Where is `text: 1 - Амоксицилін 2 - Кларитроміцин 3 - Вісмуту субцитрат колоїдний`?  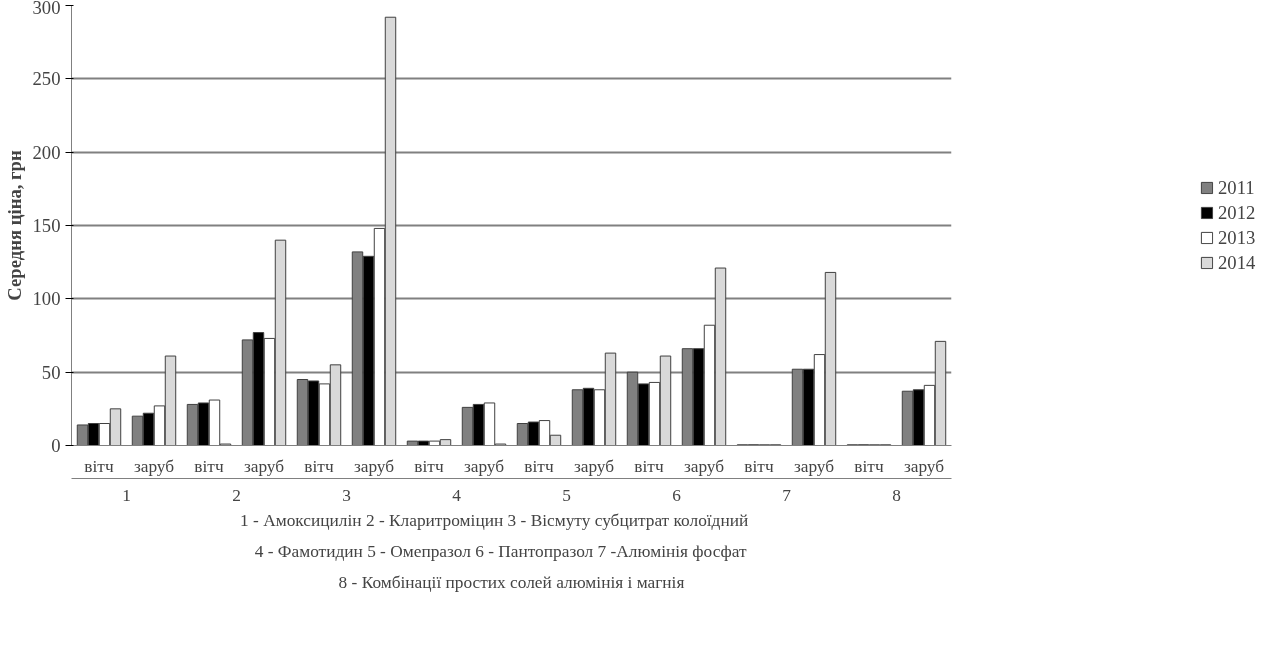
text: 1 - Амоксицилін 2 - Кларитроміцин 3 - Вісмуту субцитрат колоїдний is located at coordinates (494, 520).